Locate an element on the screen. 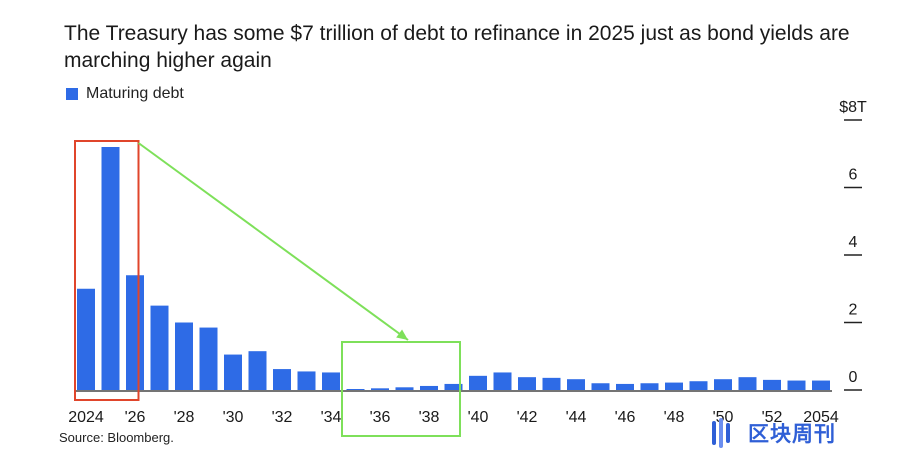 This screenshot has height=451, width=900. watermark-logo-icon is located at coordinates (721, 433).